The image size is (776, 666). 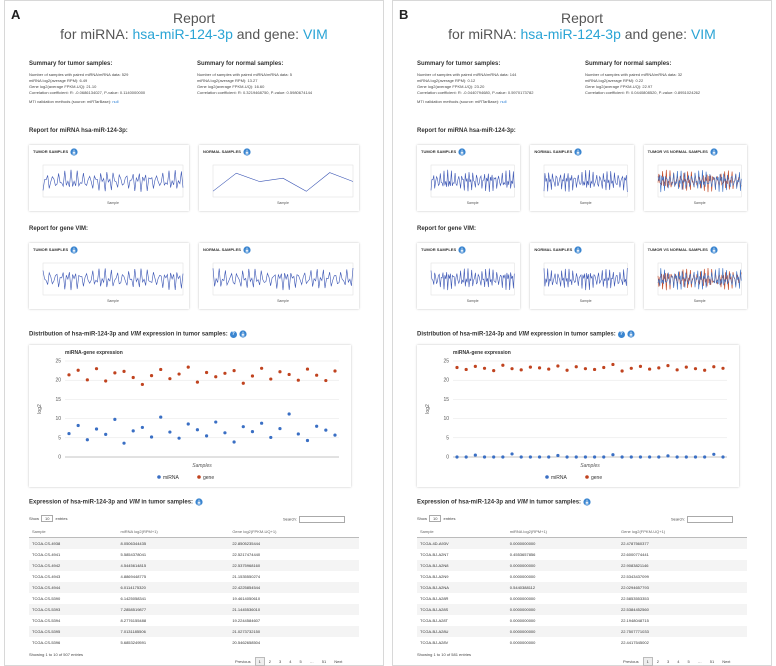 I want to click on table-cell: TCGA-BJ-A28U, so click(x=462, y=631).